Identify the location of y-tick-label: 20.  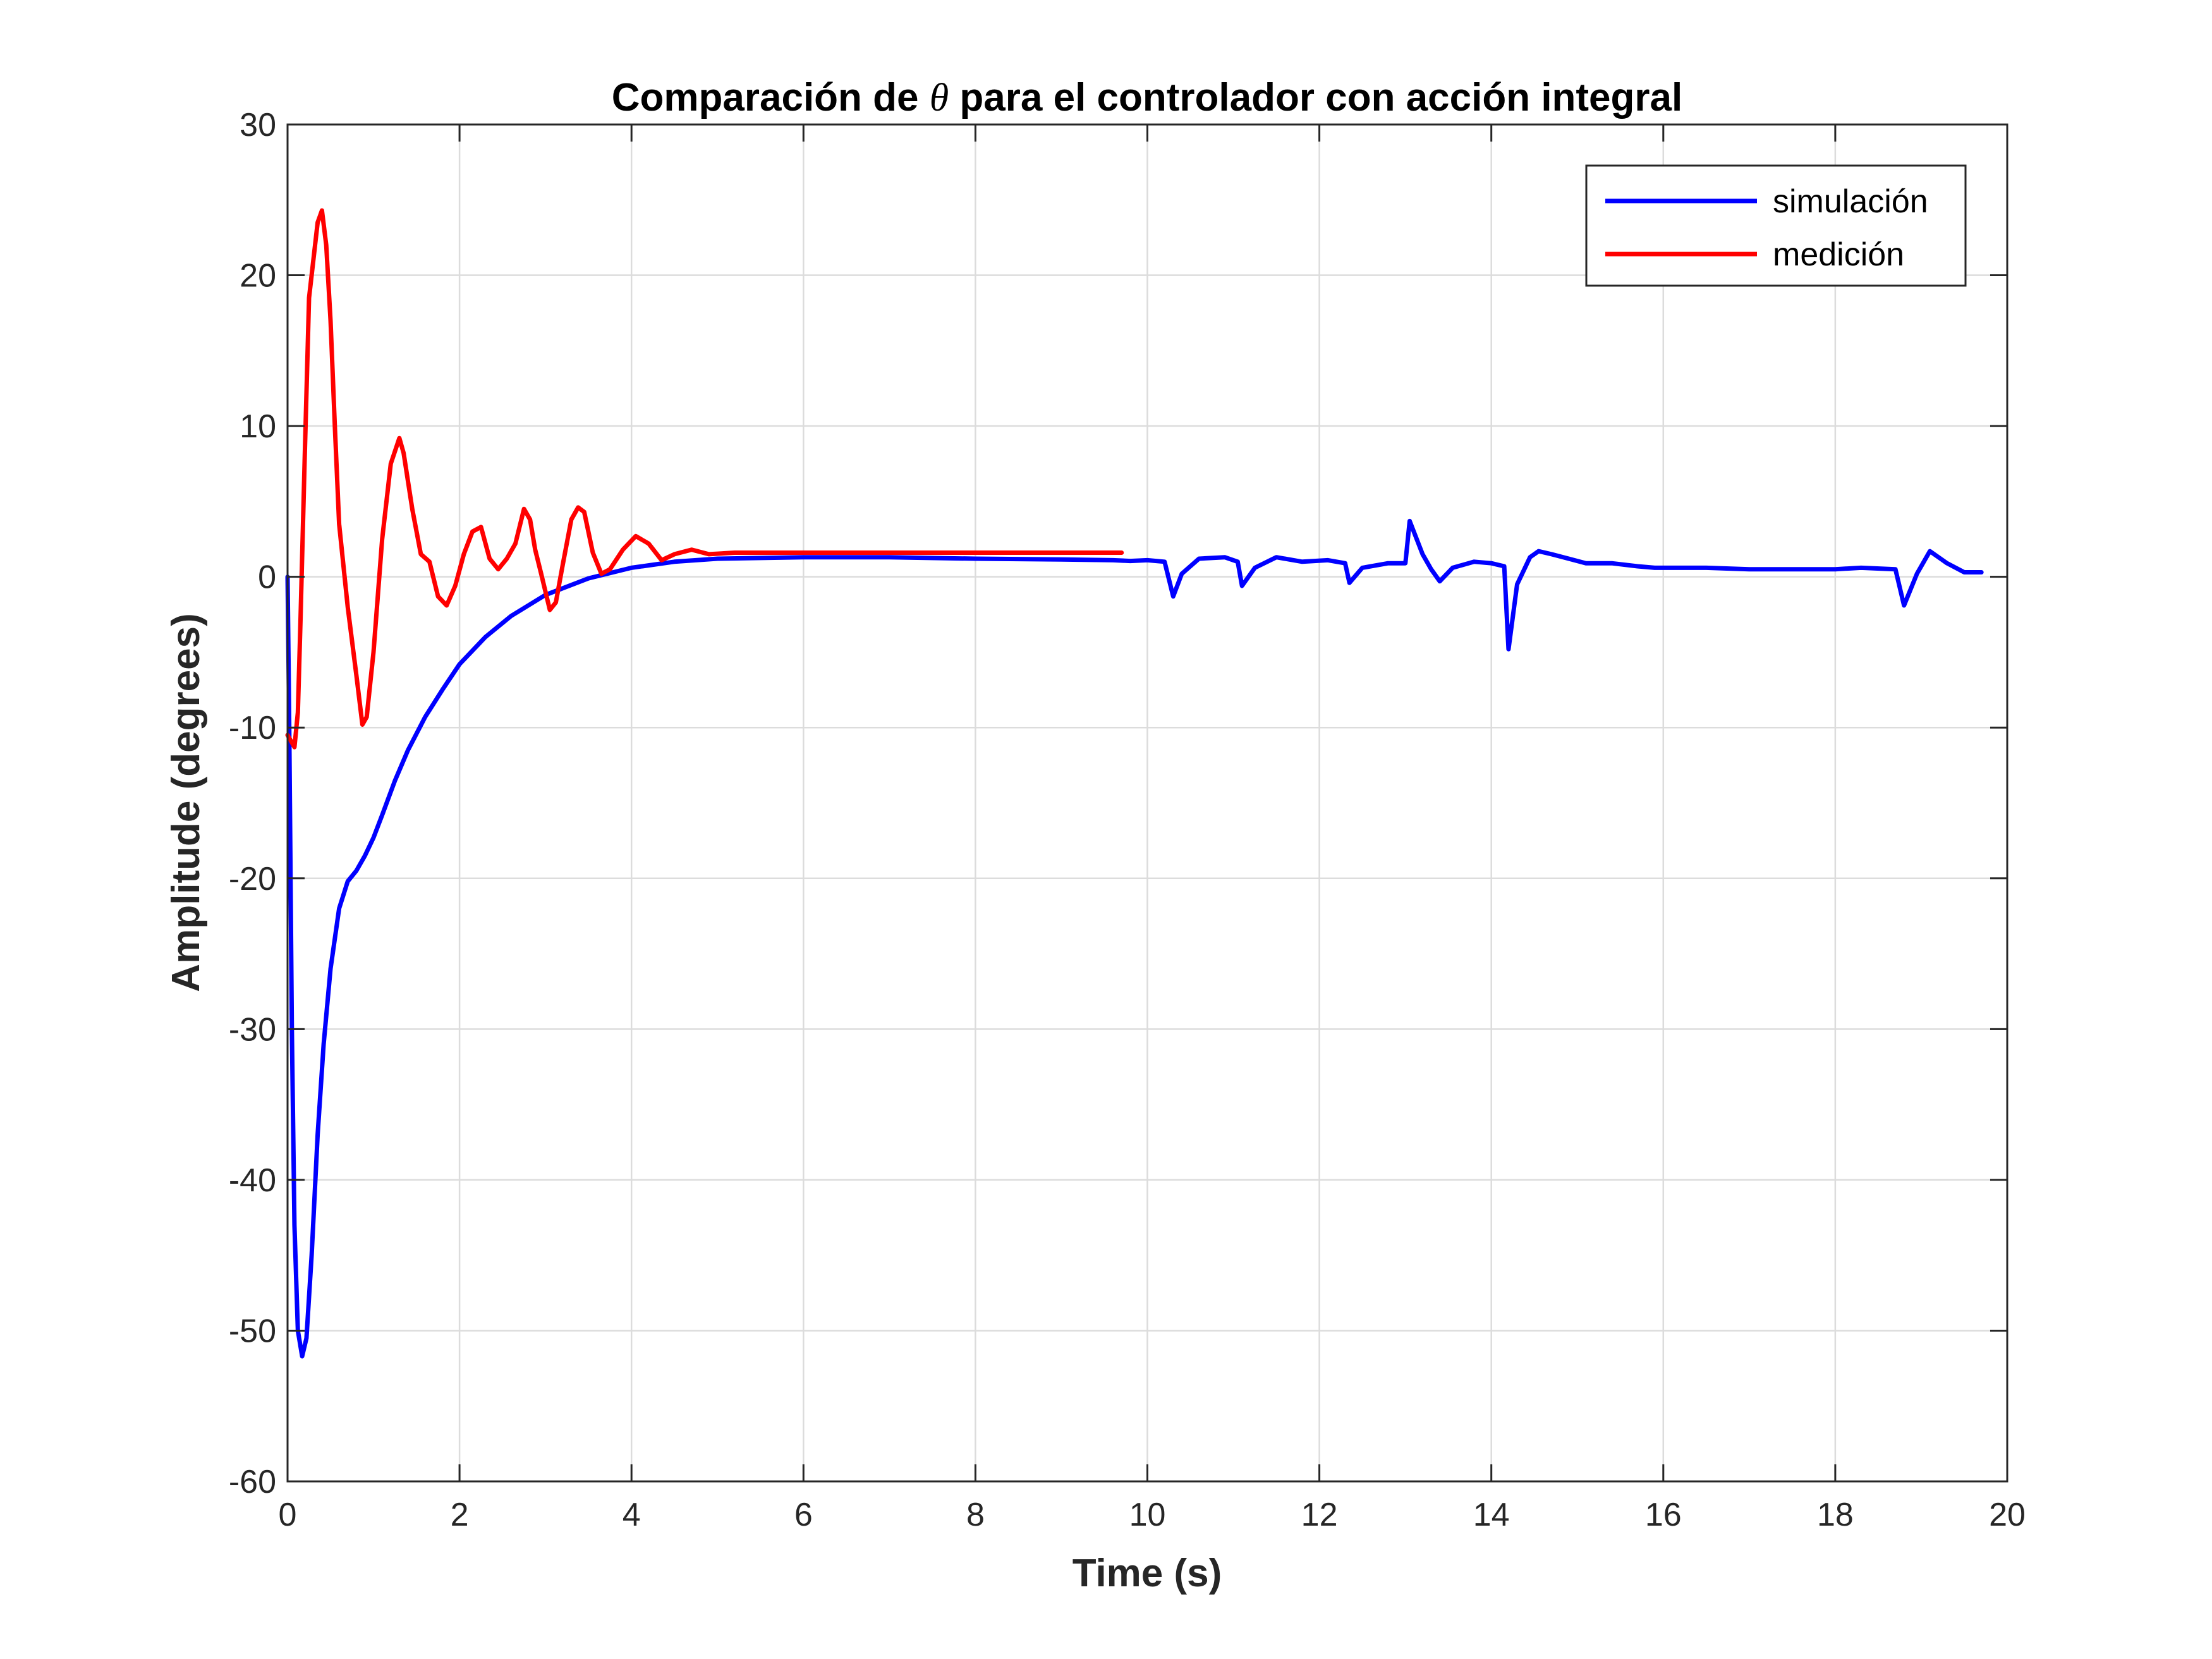
(258, 276).